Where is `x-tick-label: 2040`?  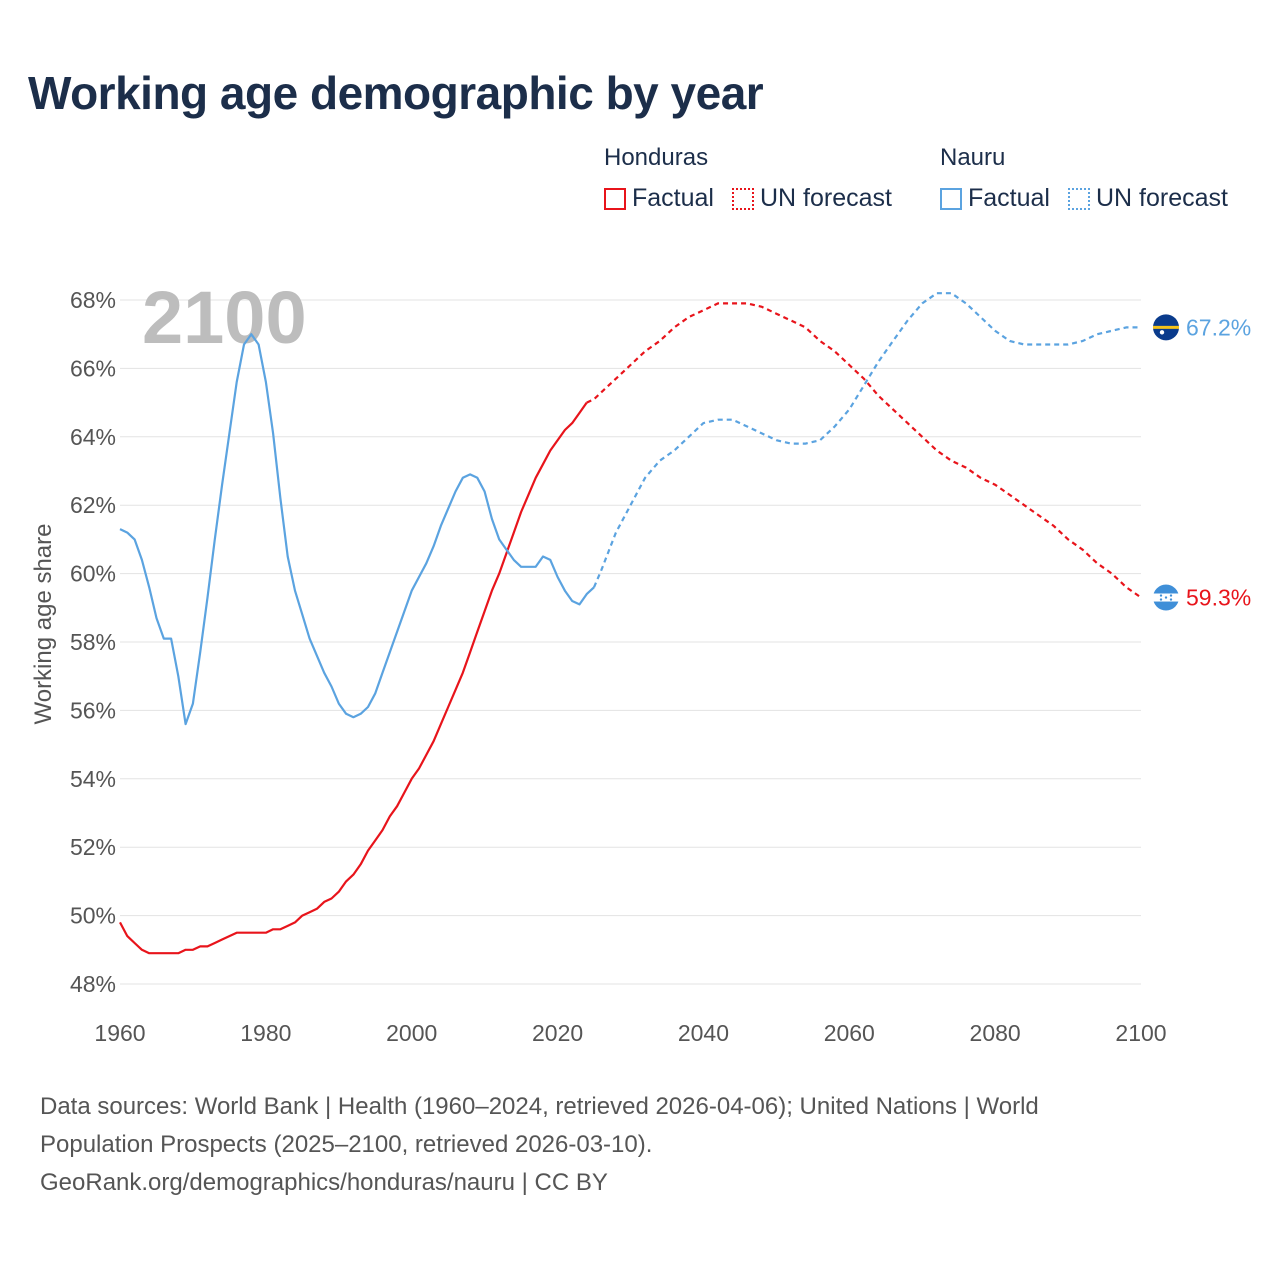
x-tick-label: 2040 is located at coordinates (703, 1033).